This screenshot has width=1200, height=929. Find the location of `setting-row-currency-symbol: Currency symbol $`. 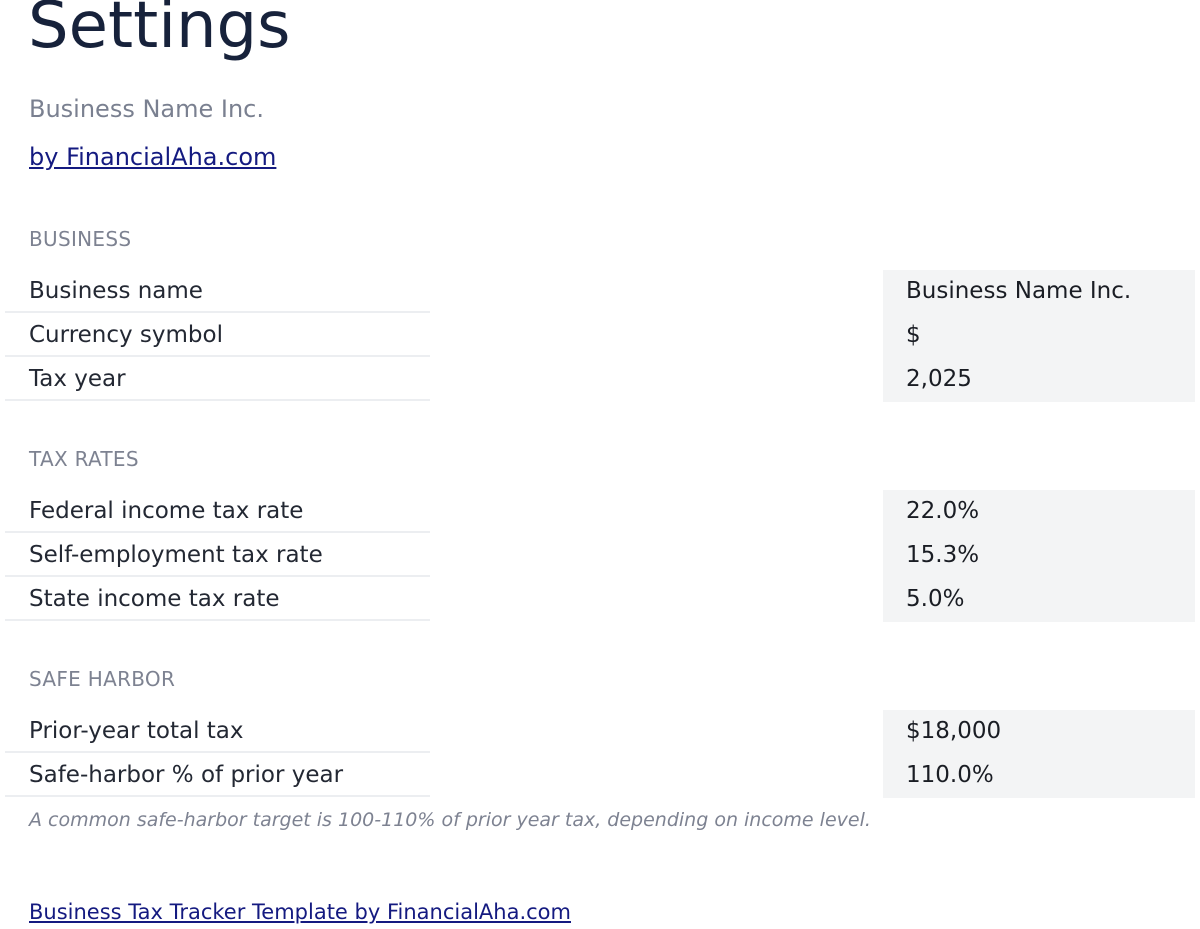

setting-row-currency-symbol: Currency symbol $ is located at coordinates (600, 336).